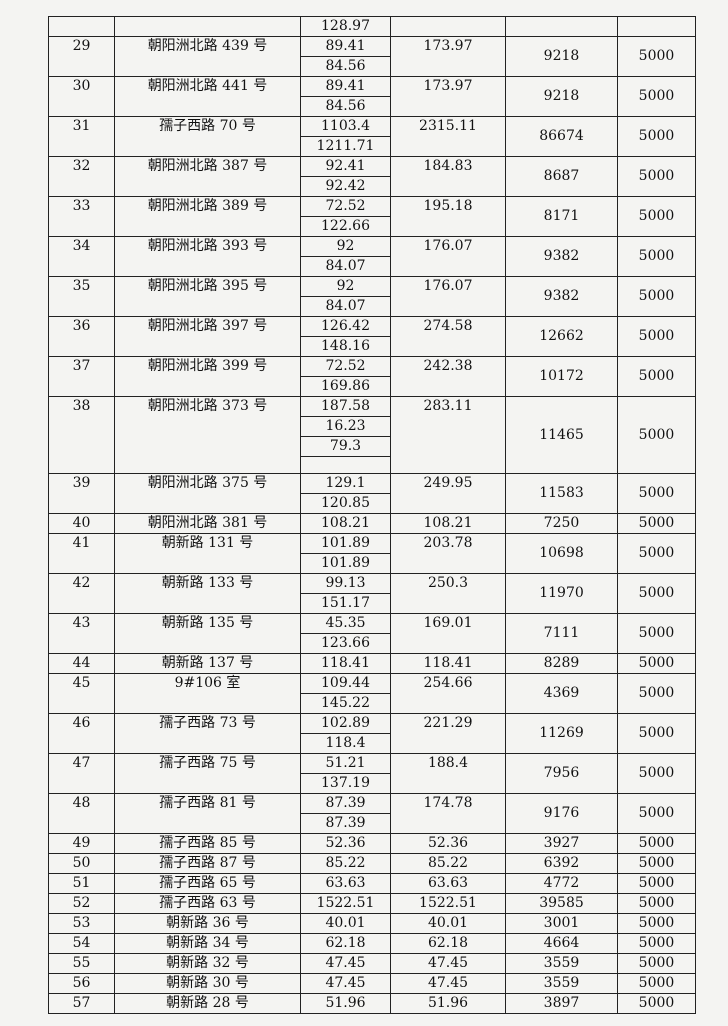 The image size is (728, 1026). What do you see at coordinates (345, 106) in the screenshot?
I see `area-cell: 84.56` at bounding box center [345, 106].